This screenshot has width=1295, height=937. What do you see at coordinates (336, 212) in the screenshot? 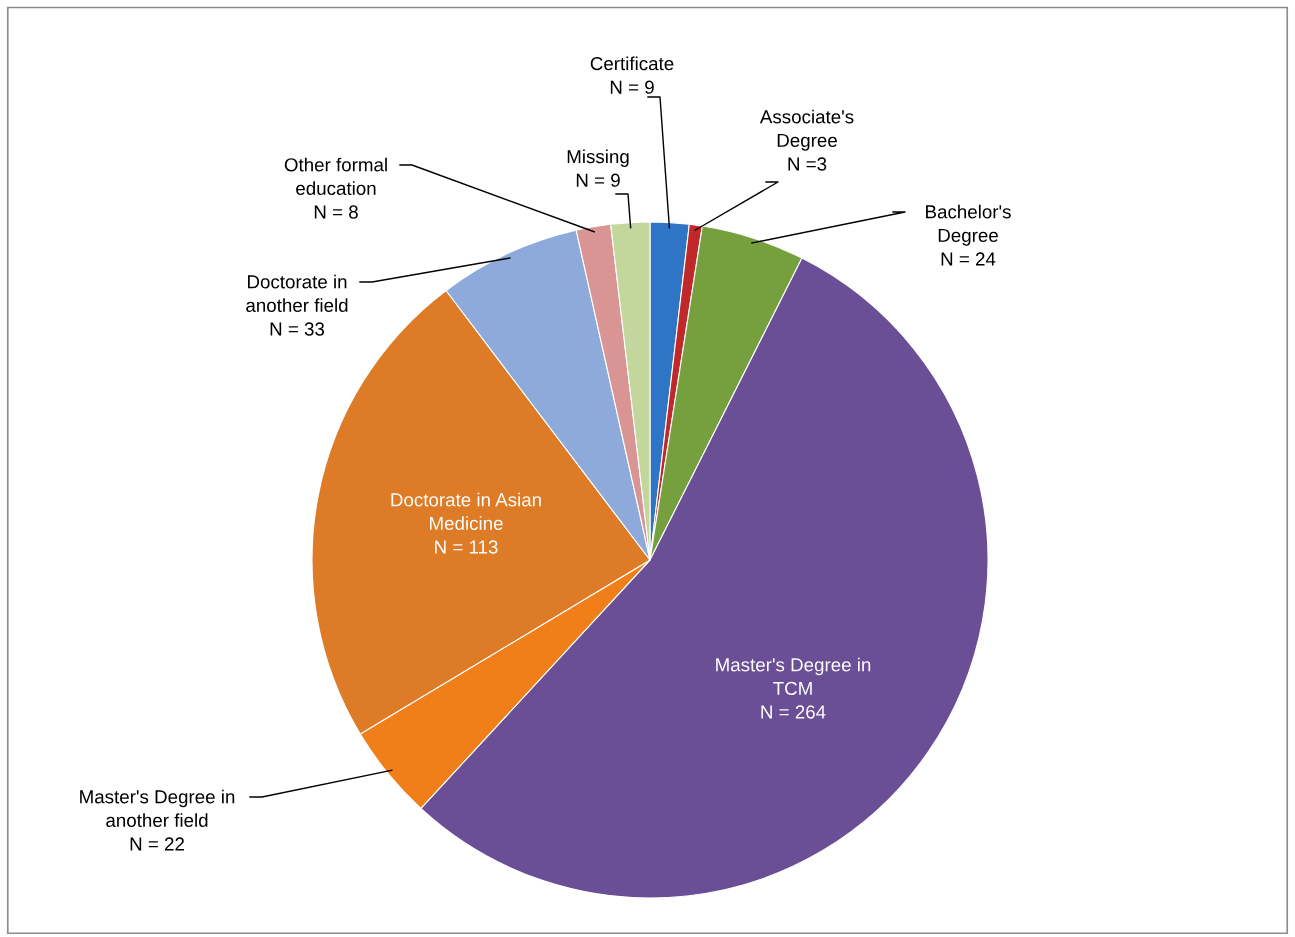
I see `data-label: N = 8` at bounding box center [336, 212].